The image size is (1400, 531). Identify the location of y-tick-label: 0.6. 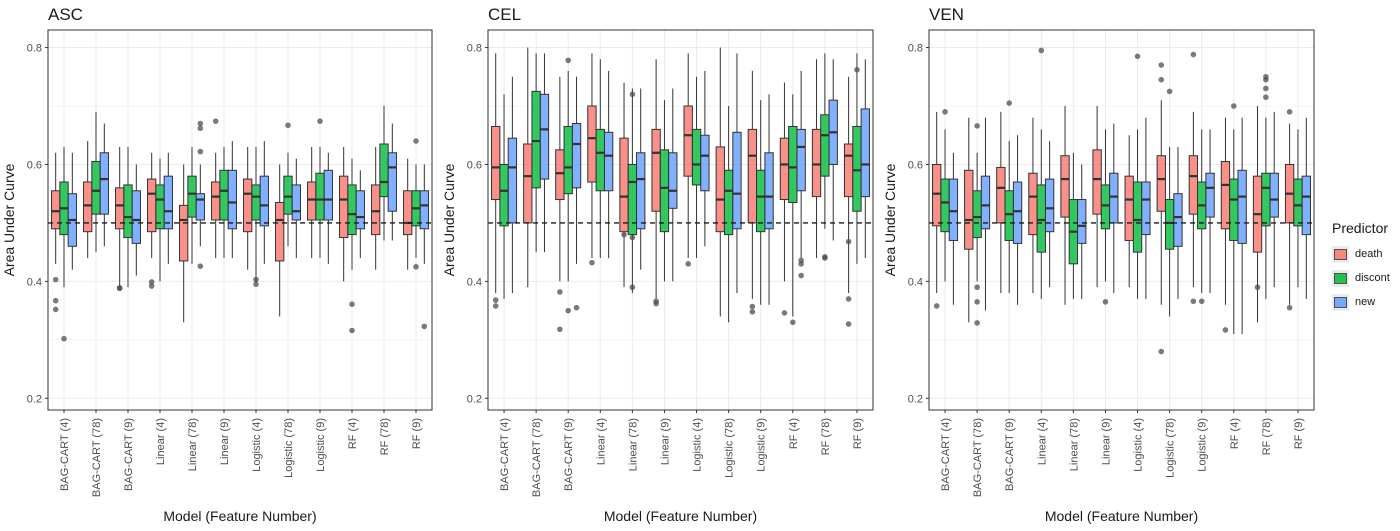
(34, 165).